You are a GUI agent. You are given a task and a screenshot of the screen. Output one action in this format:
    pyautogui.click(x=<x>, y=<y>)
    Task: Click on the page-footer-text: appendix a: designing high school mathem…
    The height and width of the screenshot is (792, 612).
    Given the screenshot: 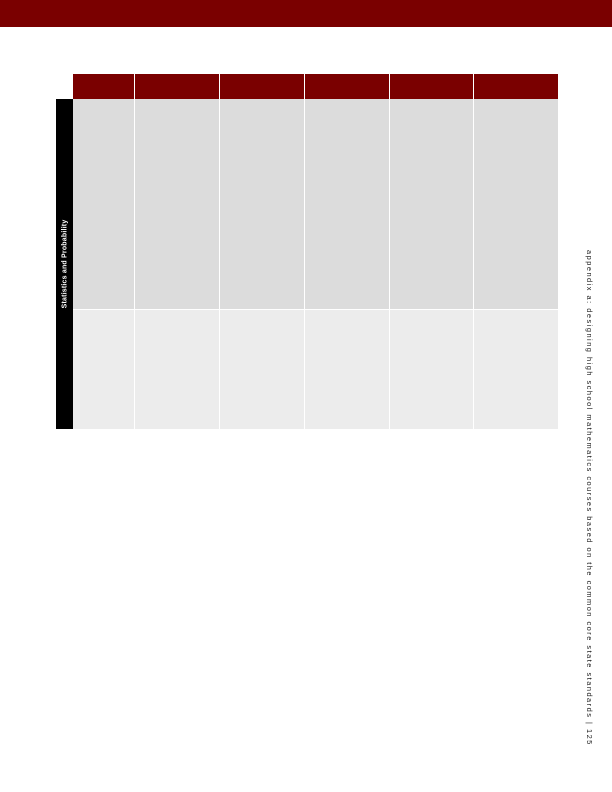 What is the action you would take?
    pyautogui.click(x=589, y=498)
    